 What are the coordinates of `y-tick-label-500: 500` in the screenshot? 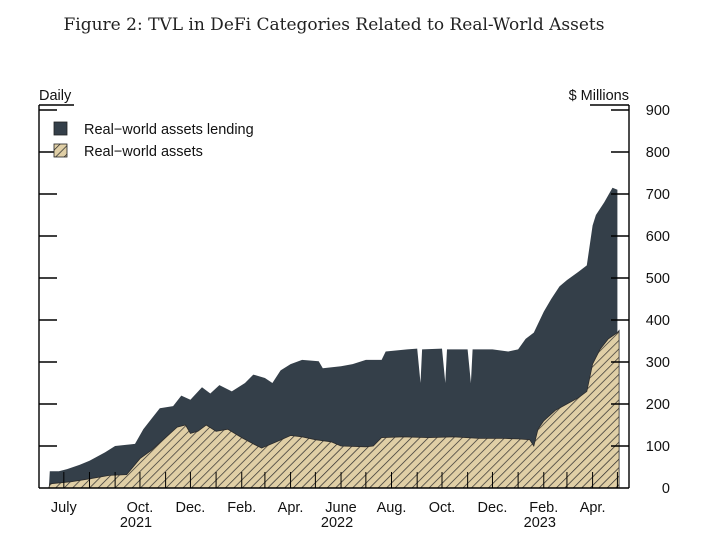 It's located at (658, 279).